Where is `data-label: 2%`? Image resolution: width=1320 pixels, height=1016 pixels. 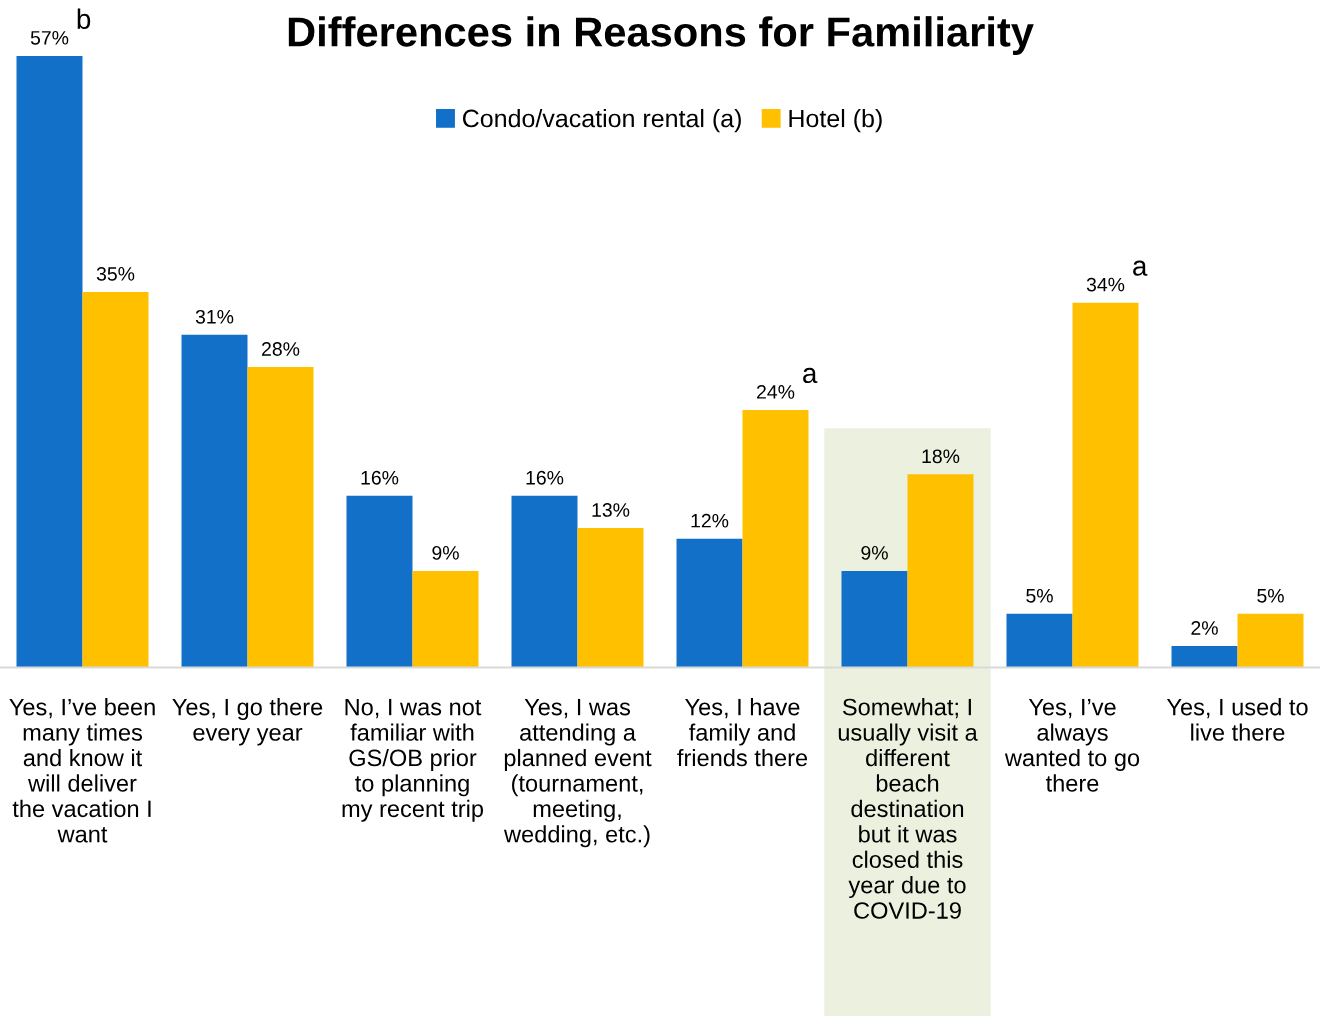 data-label: 2% is located at coordinates (1204, 628).